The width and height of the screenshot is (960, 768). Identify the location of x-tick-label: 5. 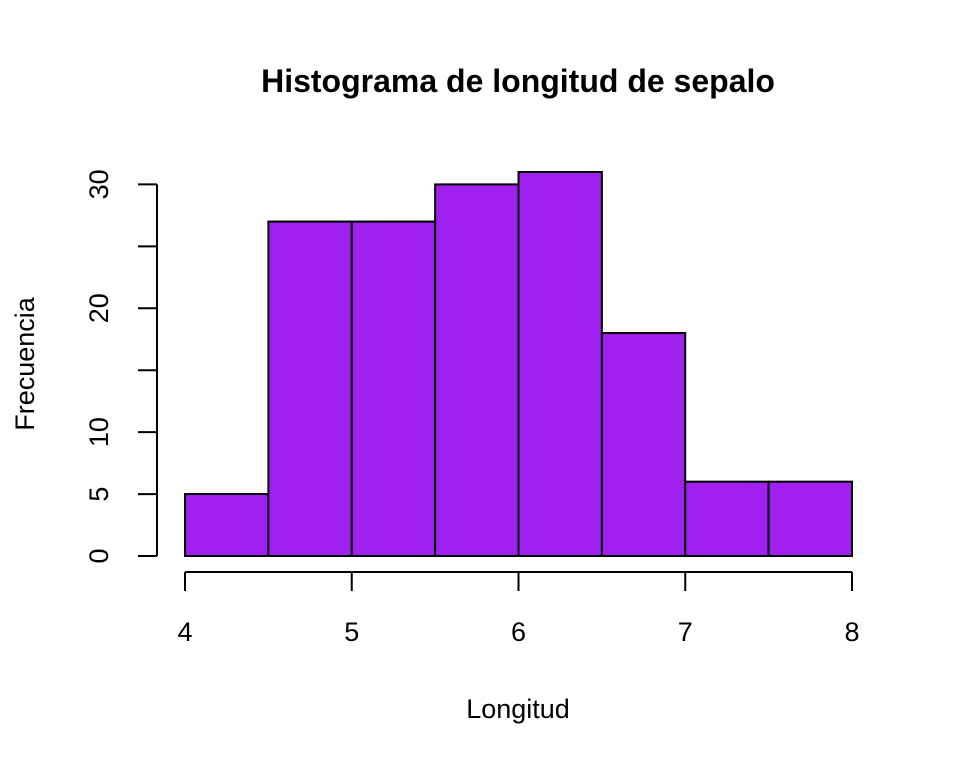
(351, 632).